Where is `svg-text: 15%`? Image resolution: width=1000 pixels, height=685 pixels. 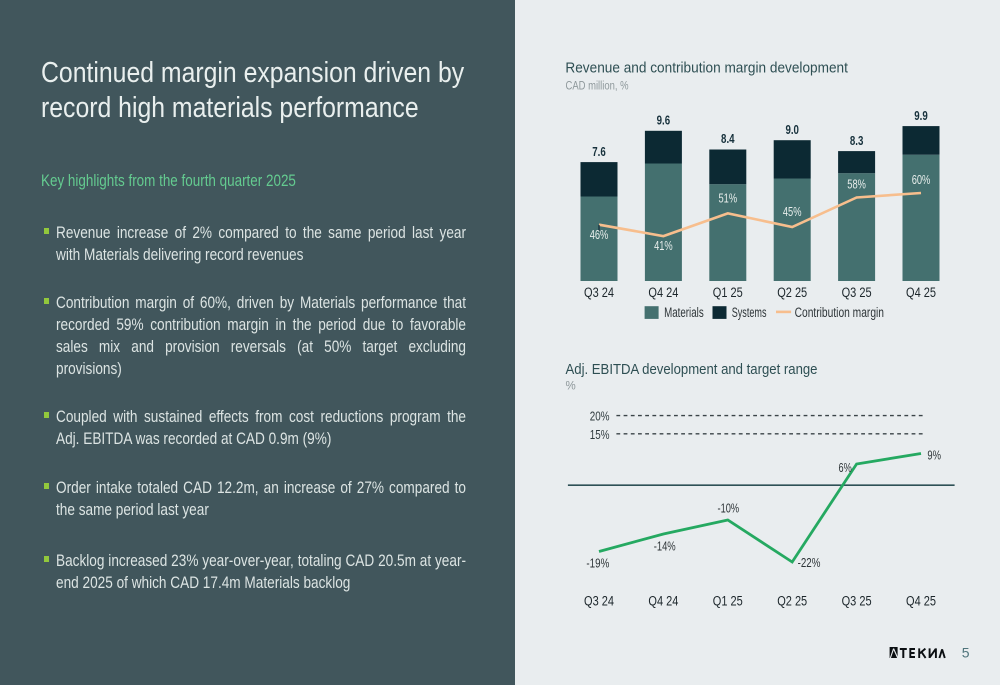
svg-text: 15% is located at coordinates (600, 435).